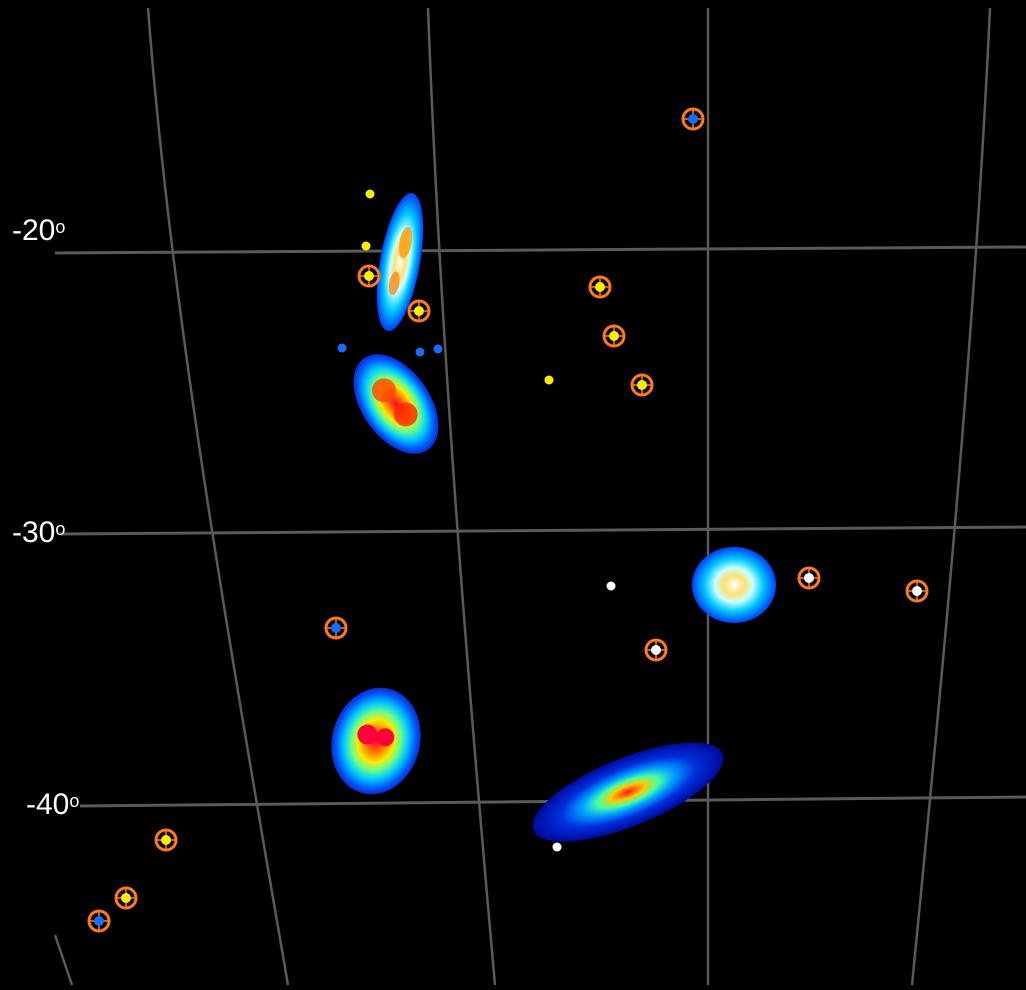 This screenshot has height=990, width=1026. What do you see at coordinates (39, 230) in the screenshot?
I see `dec-label-20: -20o` at bounding box center [39, 230].